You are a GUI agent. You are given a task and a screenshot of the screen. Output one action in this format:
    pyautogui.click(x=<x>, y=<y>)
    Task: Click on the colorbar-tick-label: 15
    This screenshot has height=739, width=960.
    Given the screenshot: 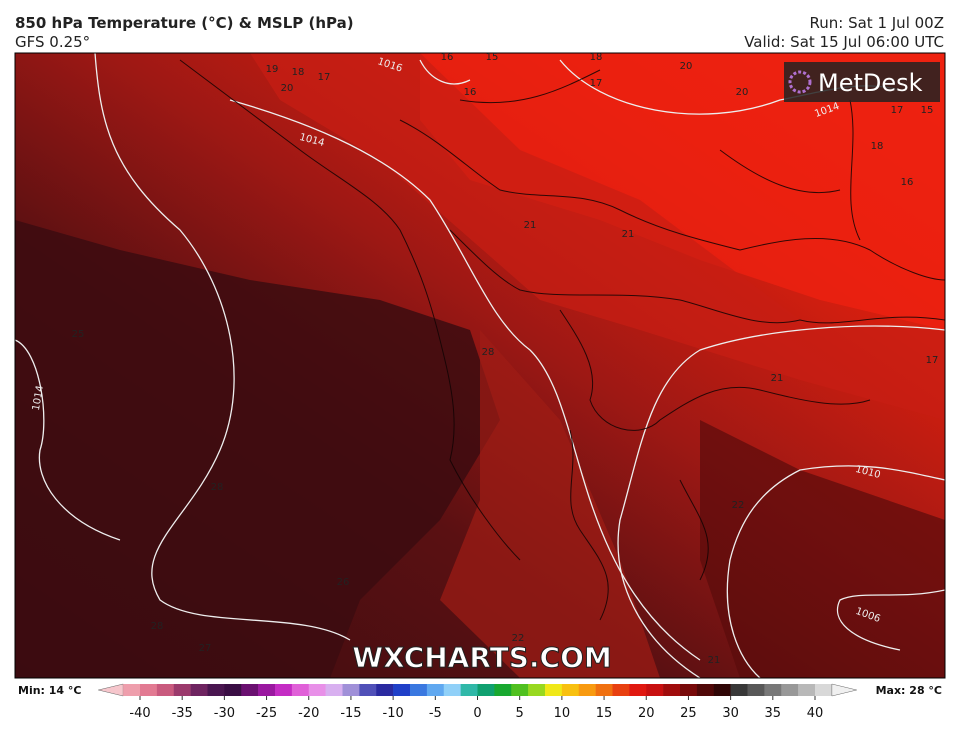 What is the action you would take?
    pyautogui.click(x=604, y=713)
    